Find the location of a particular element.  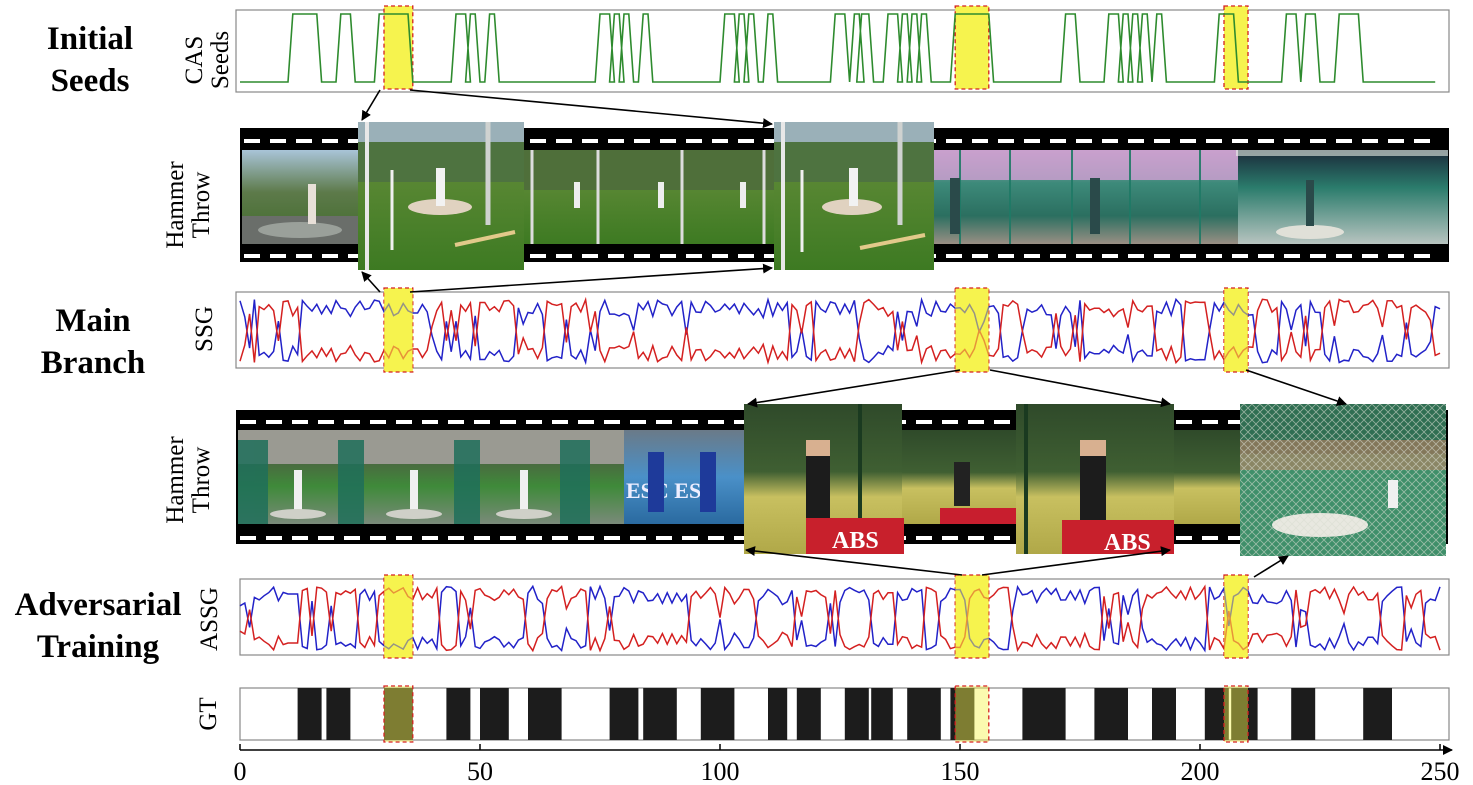

gt-segments-layer is located at coordinates (844, 714).